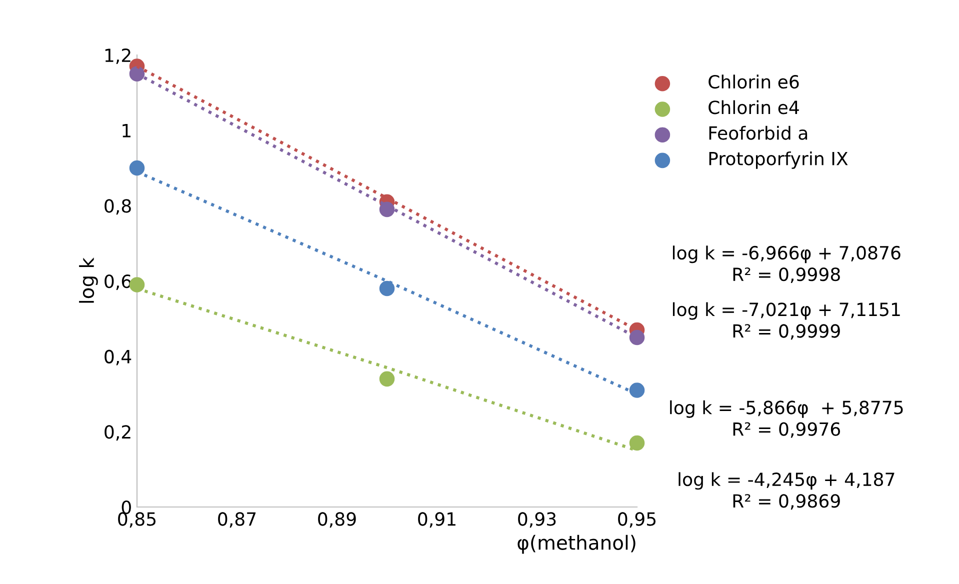  I want to click on legend-label: Chlorin e4, so click(753, 107).